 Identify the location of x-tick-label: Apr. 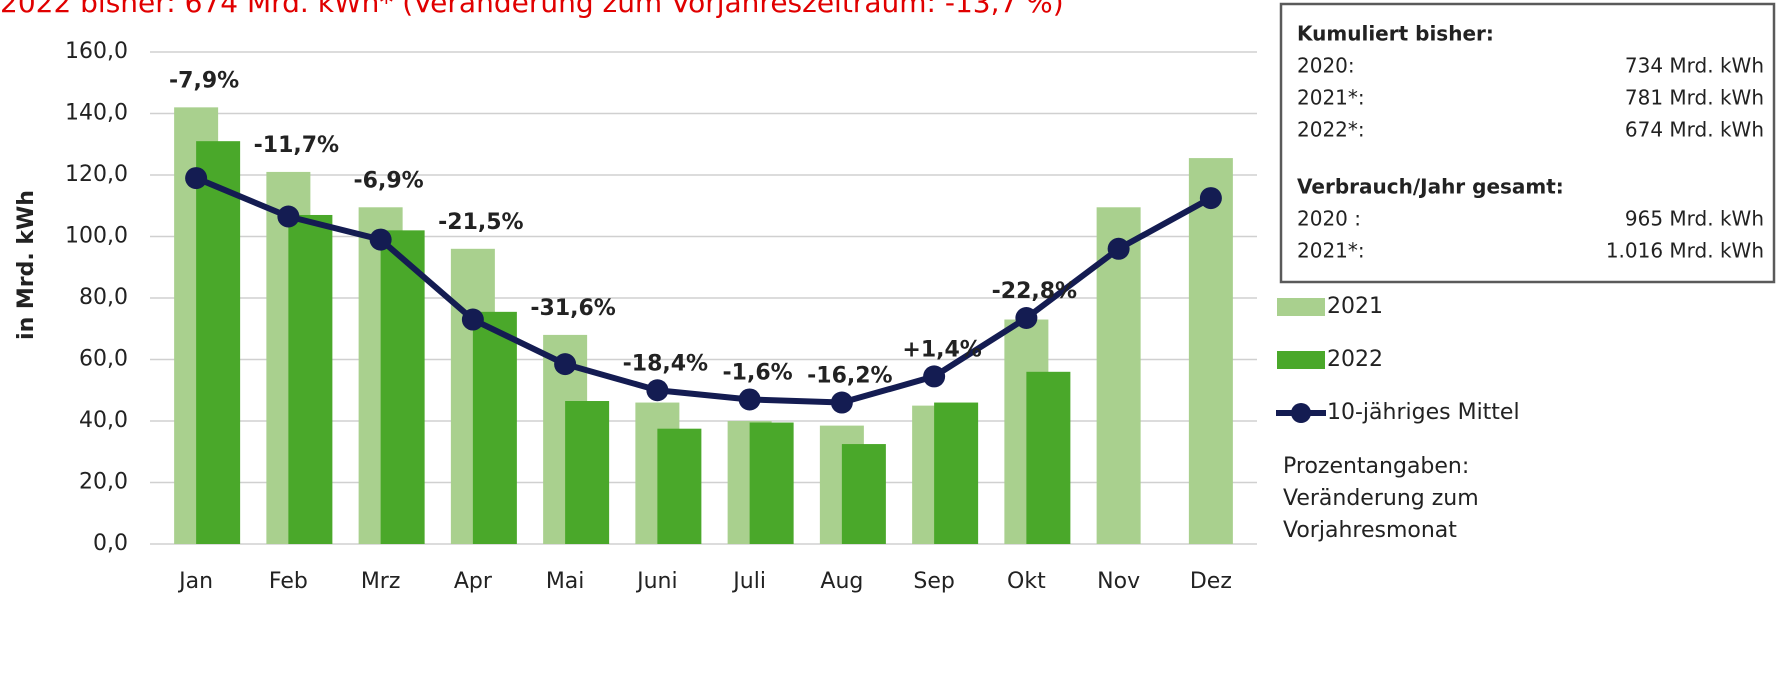
(473, 581).